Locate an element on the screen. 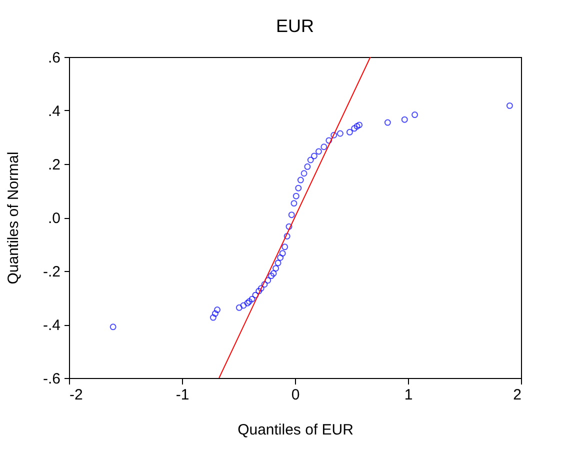 The height and width of the screenshot is (457, 583). x-tick-label: 0 is located at coordinates (295, 395).